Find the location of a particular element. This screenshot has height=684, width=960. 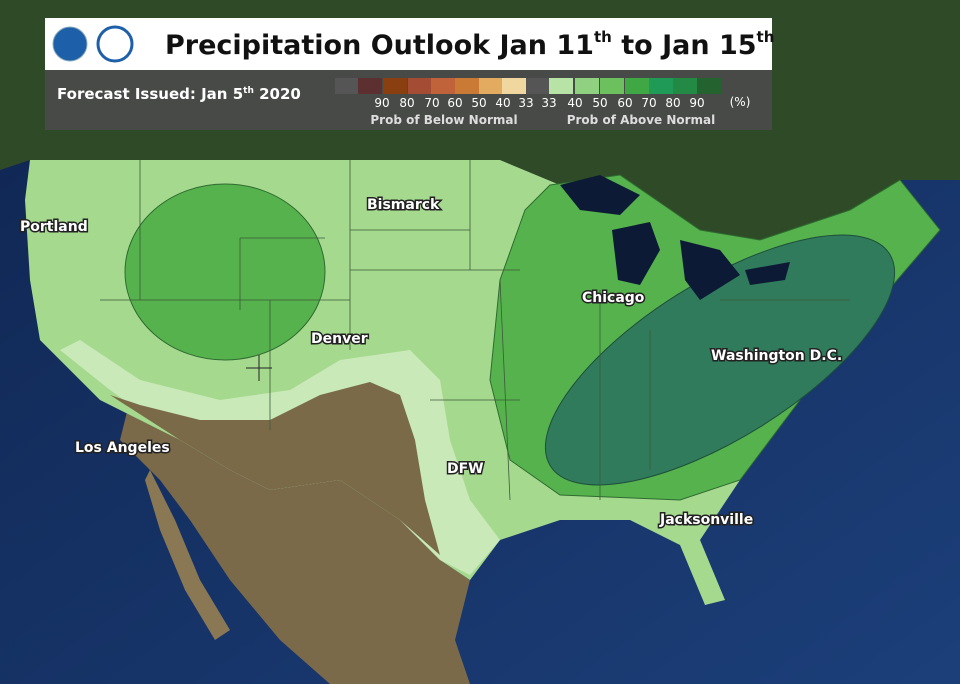

nws-logo is located at coordinates (115, 44).